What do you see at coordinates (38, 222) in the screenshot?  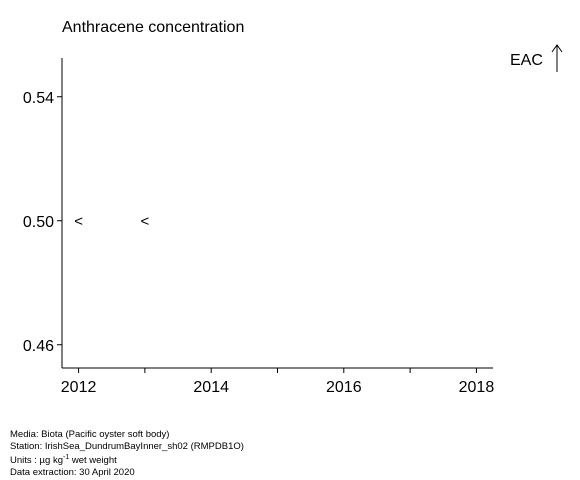 I see `y-tick-label: 0.50` at bounding box center [38, 222].